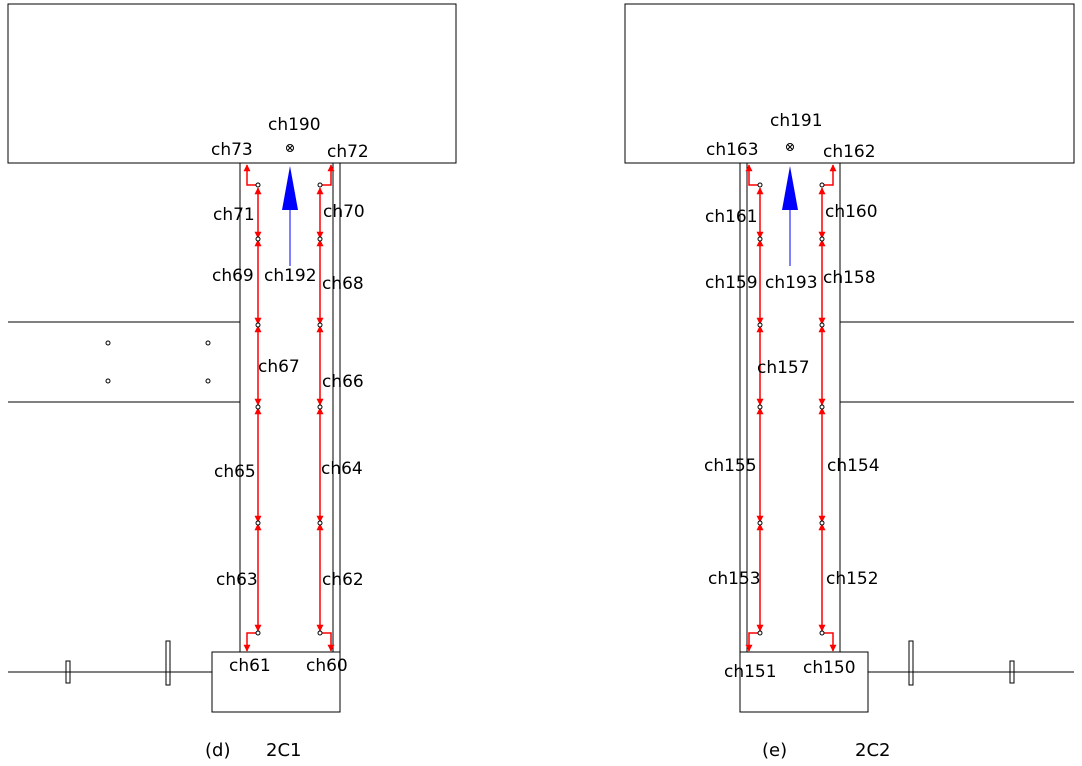 This screenshot has height=766, width=1082. What do you see at coordinates (872, 750) in the screenshot?
I see `caption-name: 2C2` at bounding box center [872, 750].